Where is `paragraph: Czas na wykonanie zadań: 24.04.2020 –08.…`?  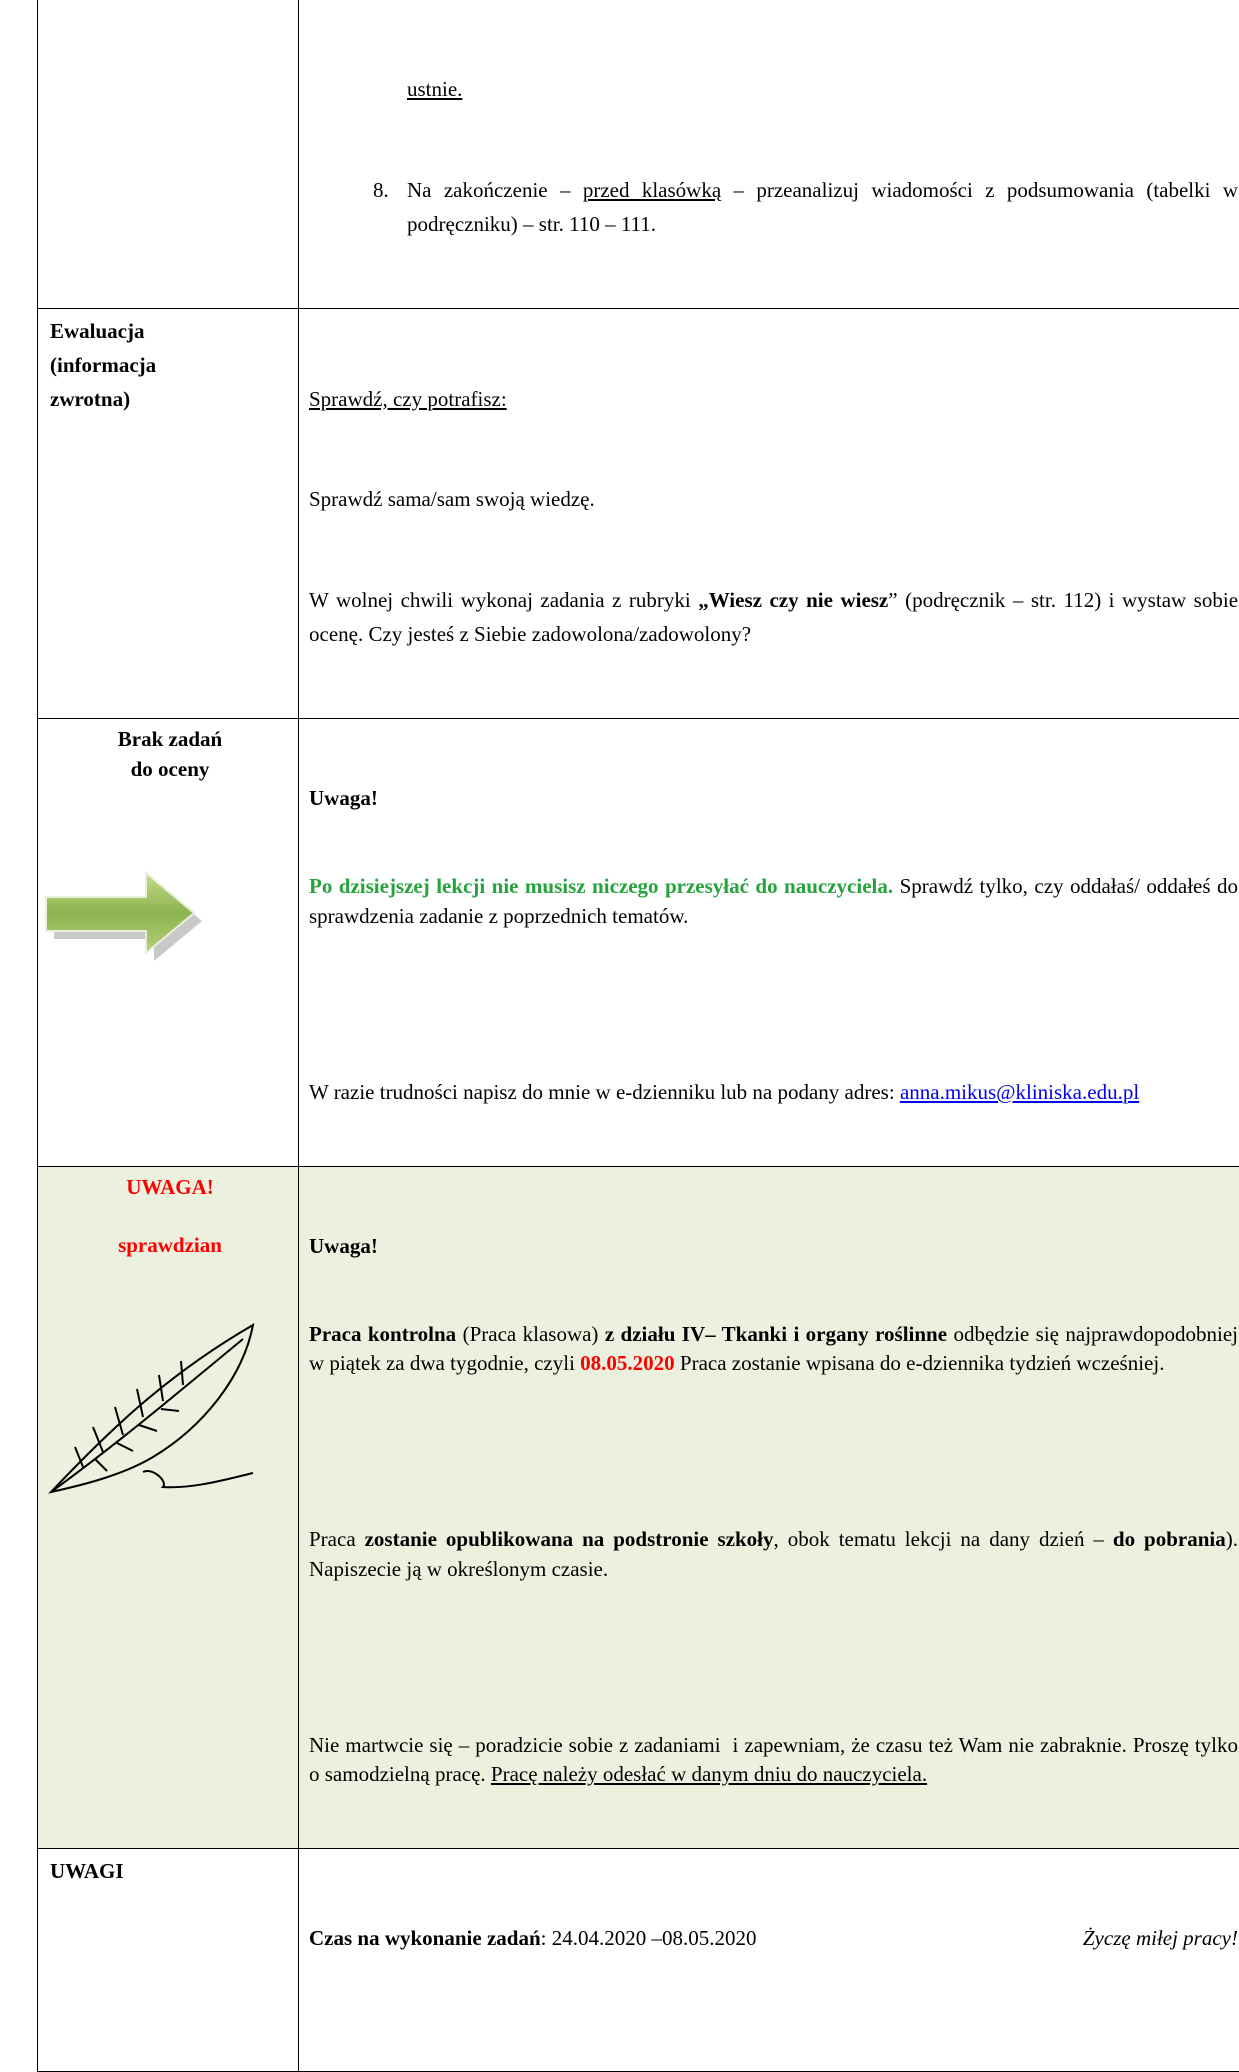 paragraph: Czas na wykonanie zadań: 24.04.2020 –08.… is located at coordinates (773, 1939).